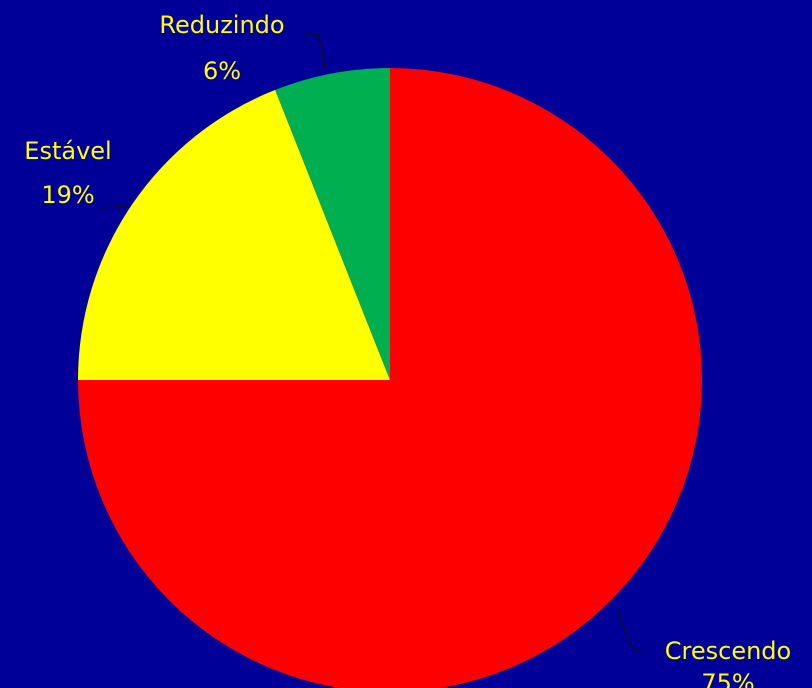 The height and width of the screenshot is (688, 812). Describe the element at coordinates (67, 151) in the screenshot. I see `slice-label: Estável` at that location.